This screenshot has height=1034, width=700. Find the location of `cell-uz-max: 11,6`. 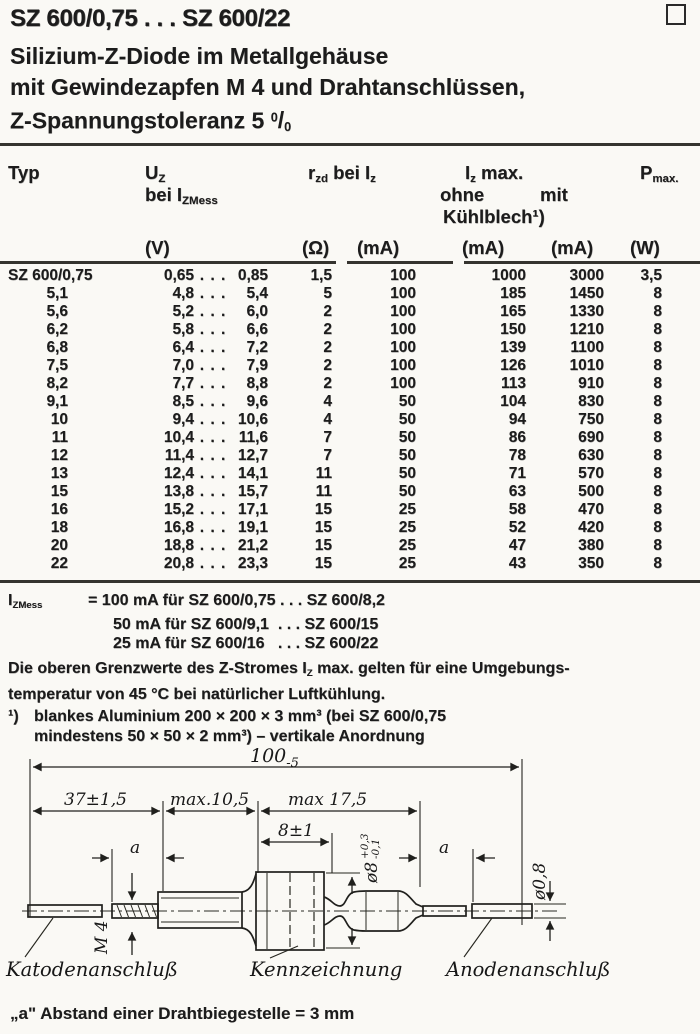

cell-uz-max: 11,6 is located at coordinates (253, 437).